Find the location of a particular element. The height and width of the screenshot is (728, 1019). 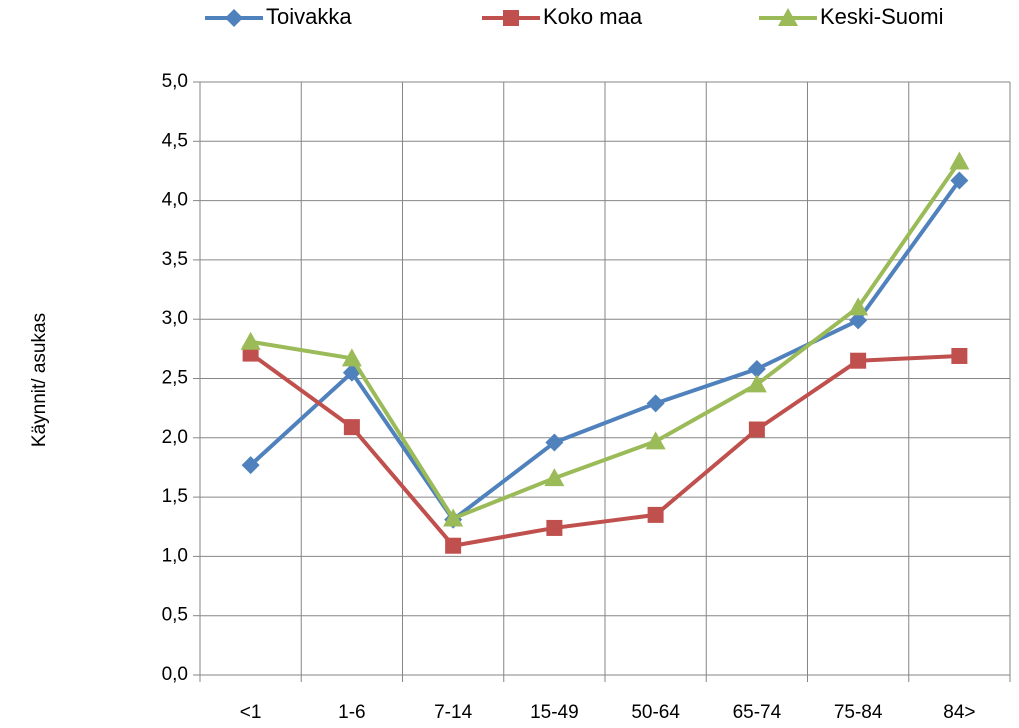

y-tick-label: 3,5 is located at coordinates (175, 259).